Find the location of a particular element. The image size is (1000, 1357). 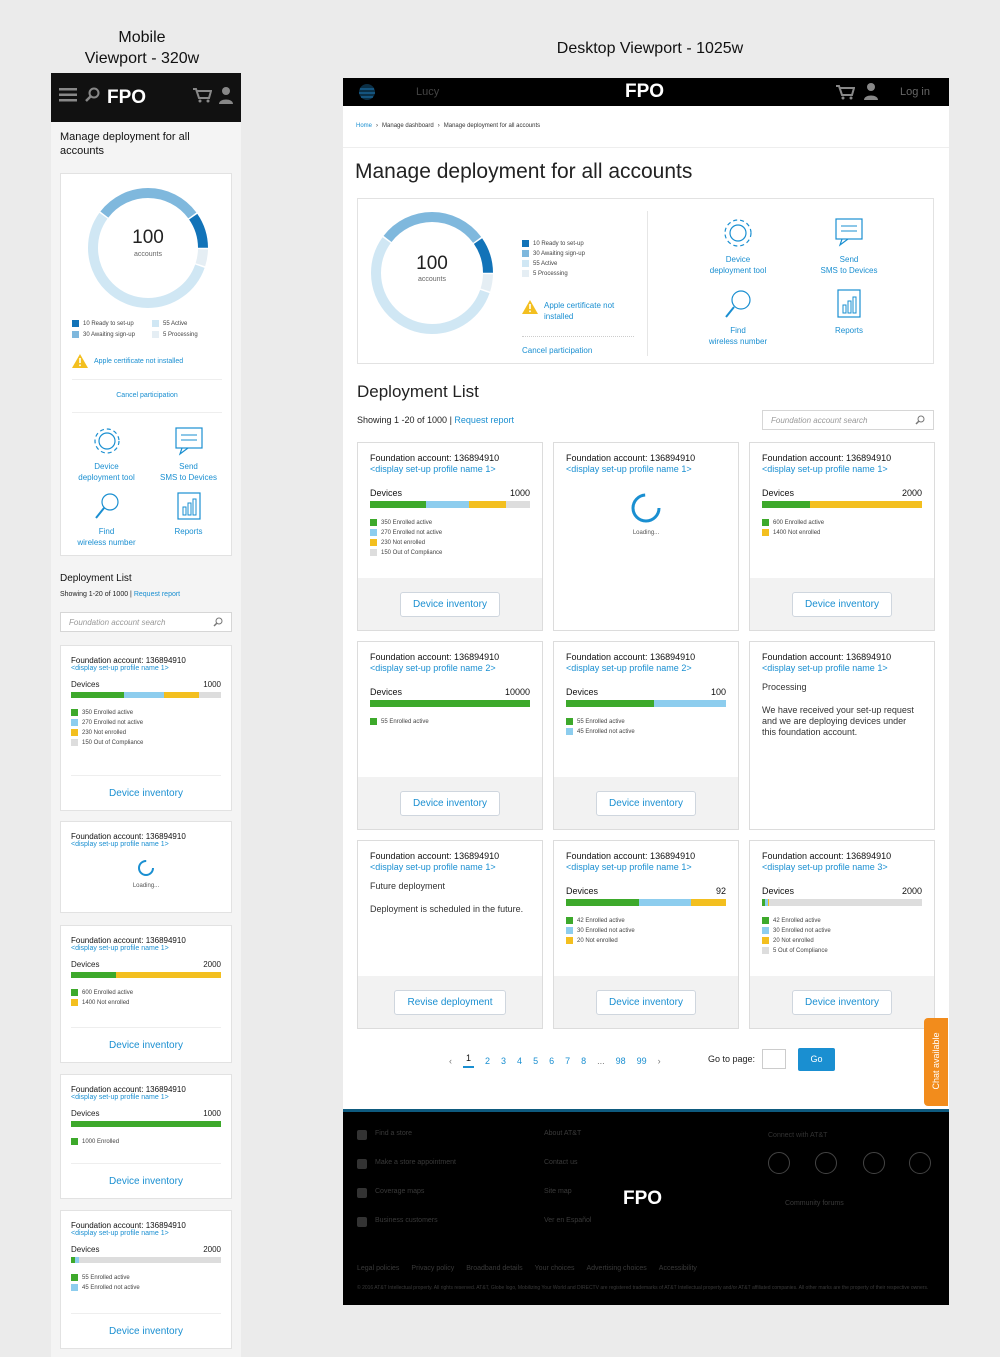

next-page-button: › is located at coordinates (659, 1060).